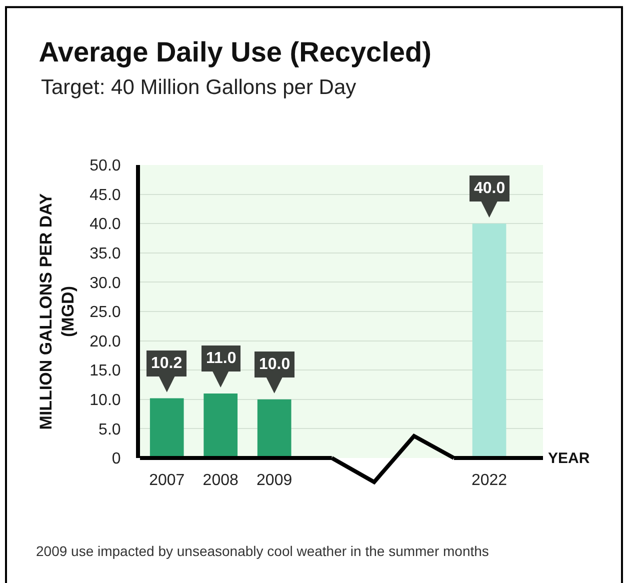 The height and width of the screenshot is (583, 624). What do you see at coordinates (220, 480) in the screenshot?
I see `x-tick-label: 2008` at bounding box center [220, 480].